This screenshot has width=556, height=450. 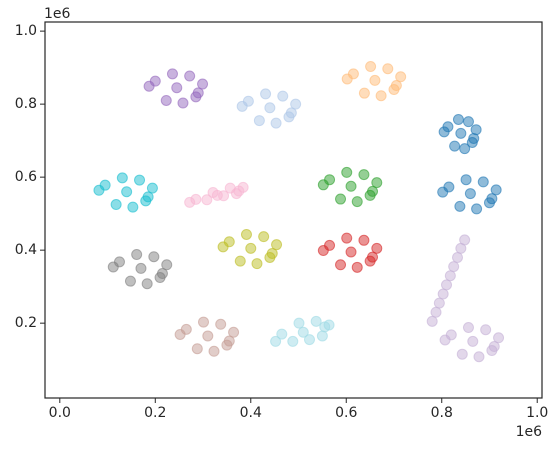 I want to click on x-tick-label: 0.0, so click(x=60, y=413).